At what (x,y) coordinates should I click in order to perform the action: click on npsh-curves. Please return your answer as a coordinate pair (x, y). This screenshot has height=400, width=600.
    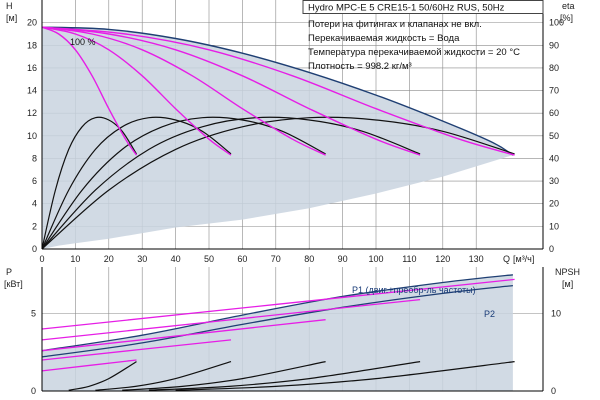
    Looking at the image, I should click on (291, 376).